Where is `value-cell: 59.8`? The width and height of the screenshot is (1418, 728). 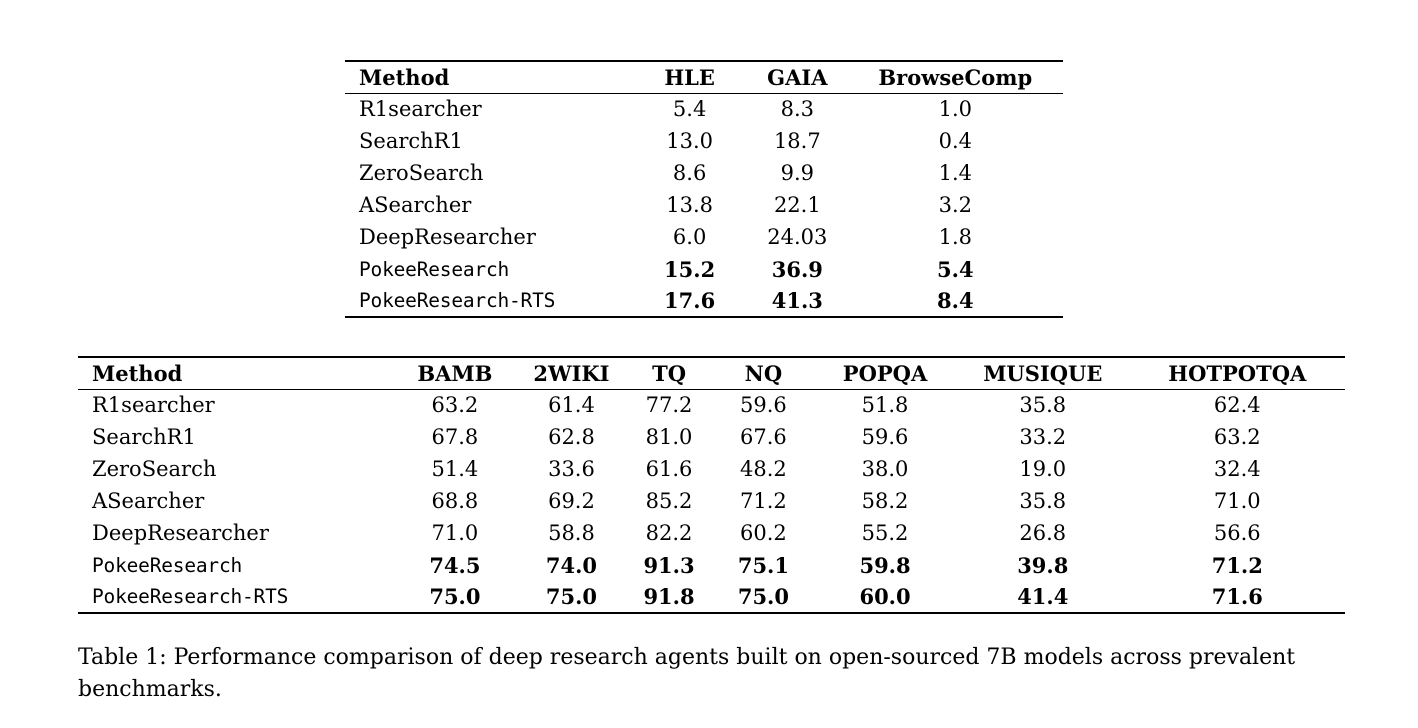
value-cell: 59.8 is located at coordinates (885, 565).